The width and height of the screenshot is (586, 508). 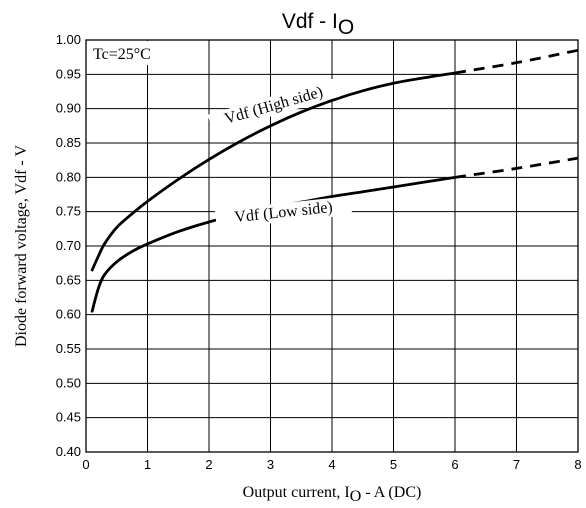 I want to click on y-tick-label: 0.85, so click(x=68, y=142).